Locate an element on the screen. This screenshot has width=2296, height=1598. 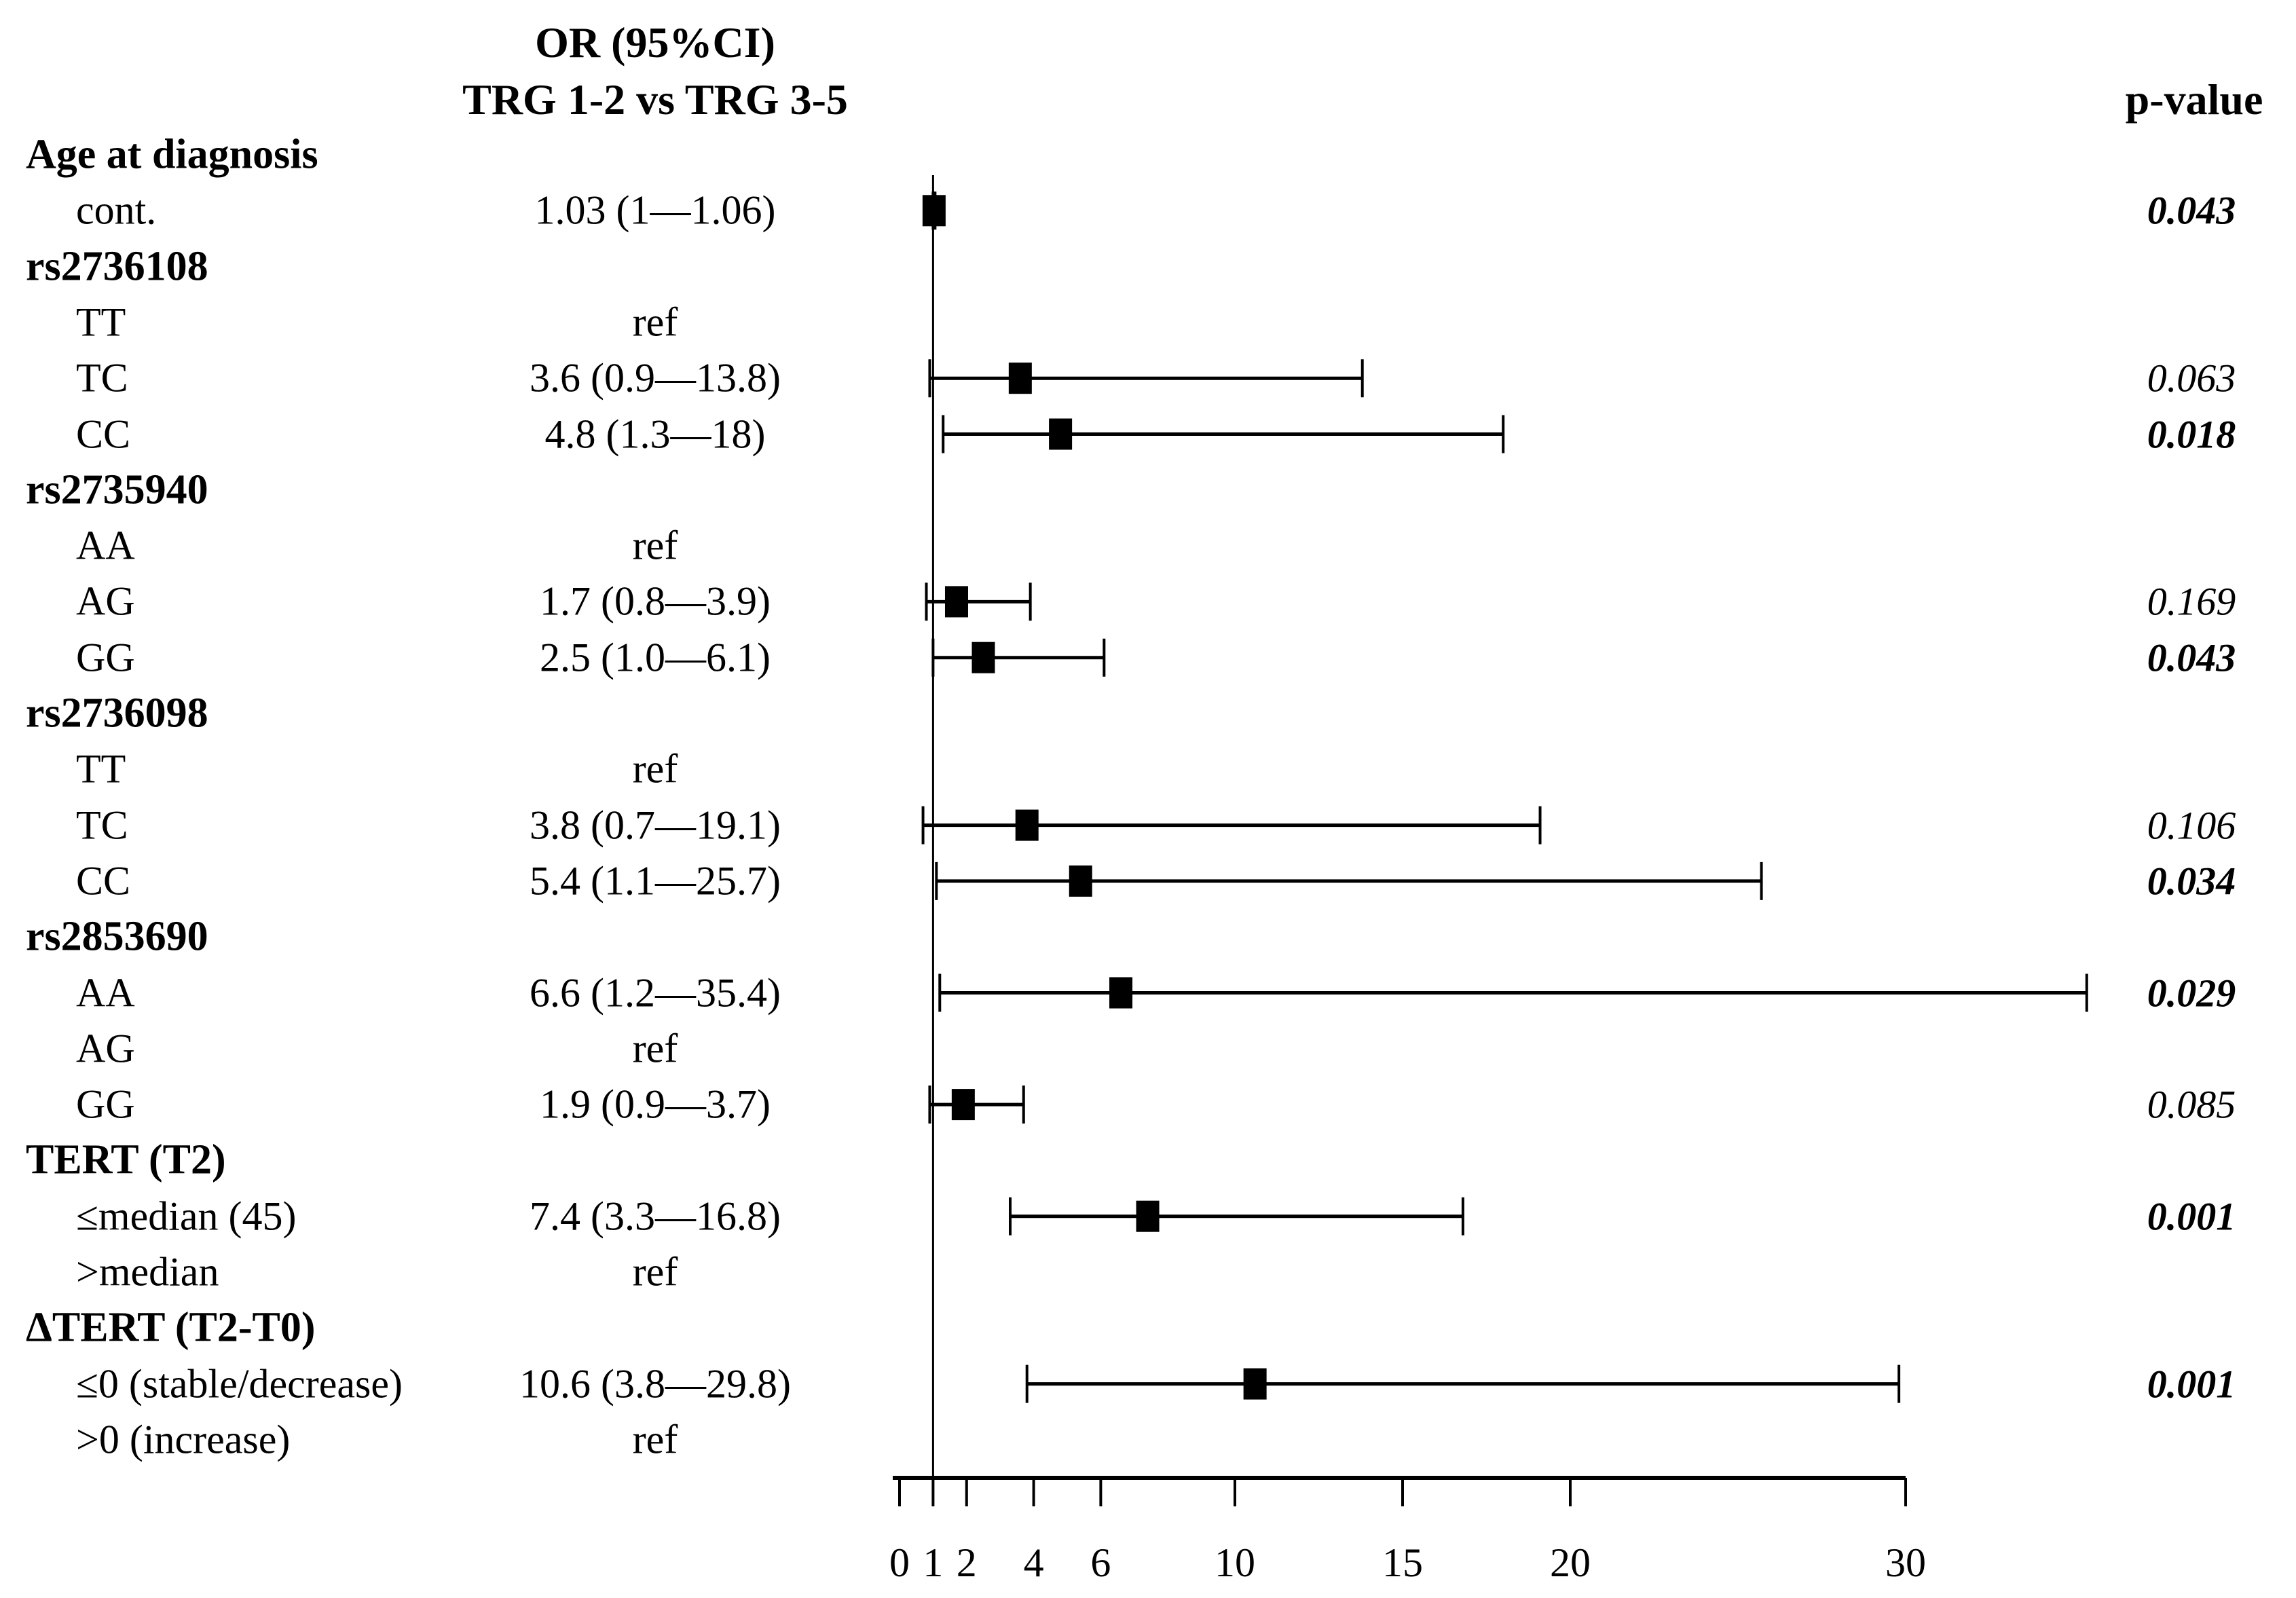
x-axis-tick-label: 6 is located at coordinates (1100, 1562).